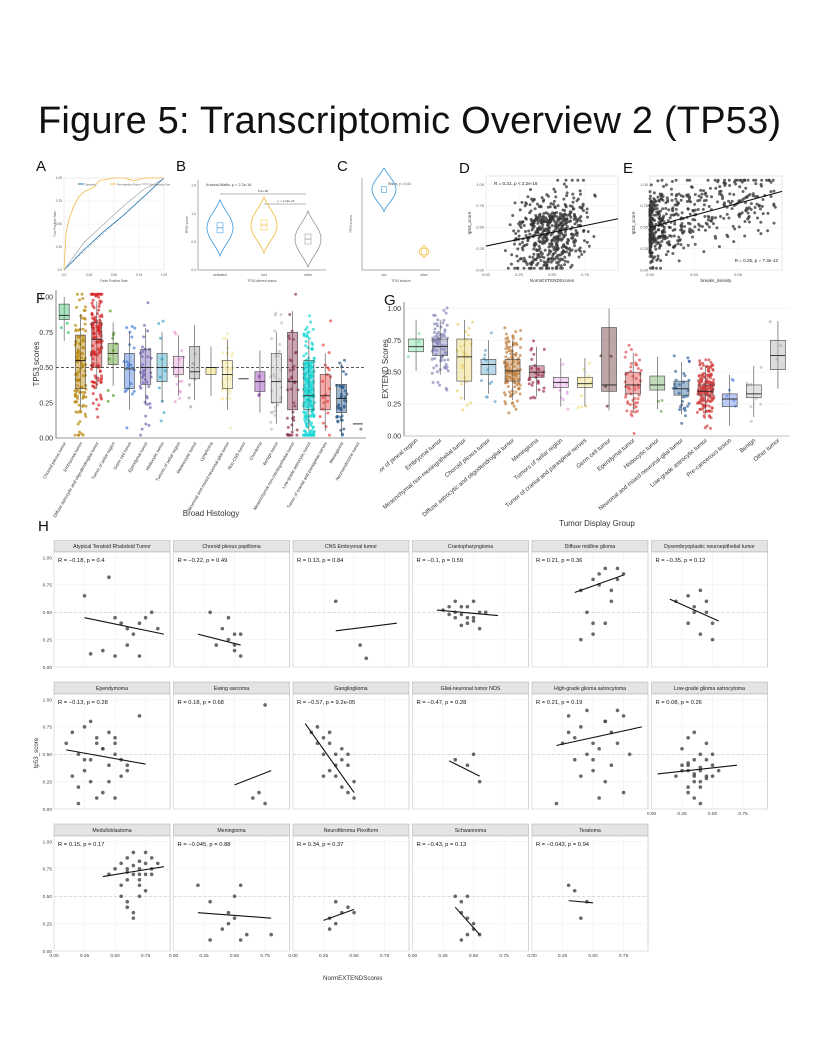  Describe the element at coordinates (46, 368) in the screenshot. I see `y-tick-label: 0.50` at that location.